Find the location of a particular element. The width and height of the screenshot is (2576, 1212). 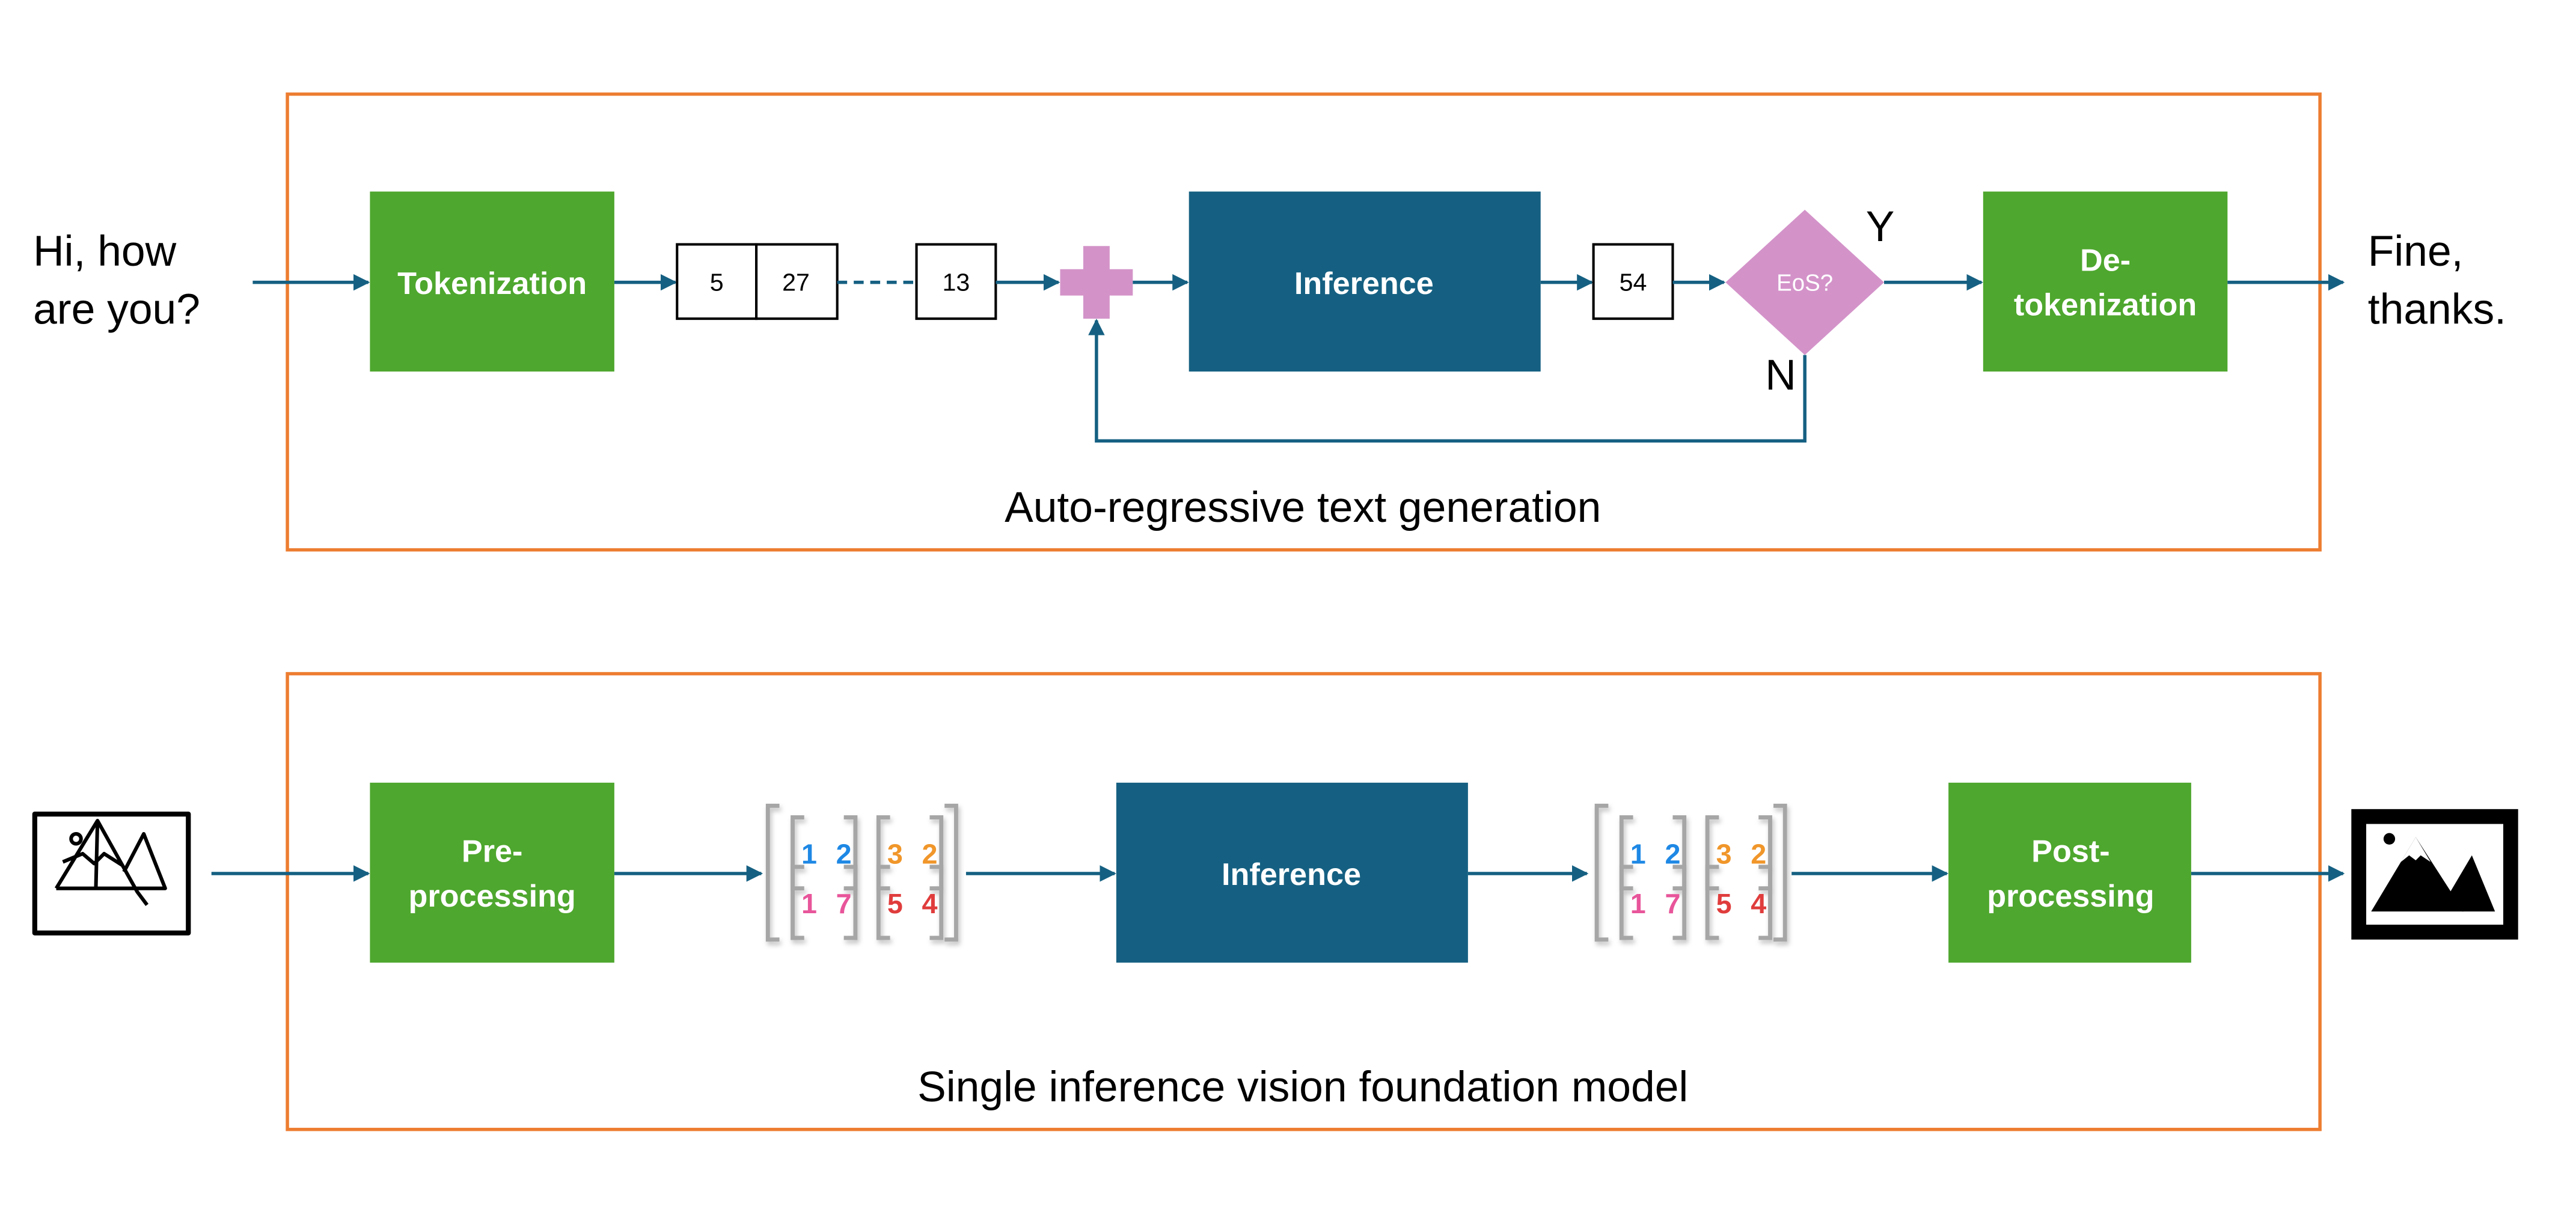

no-label: N is located at coordinates (1780, 375).